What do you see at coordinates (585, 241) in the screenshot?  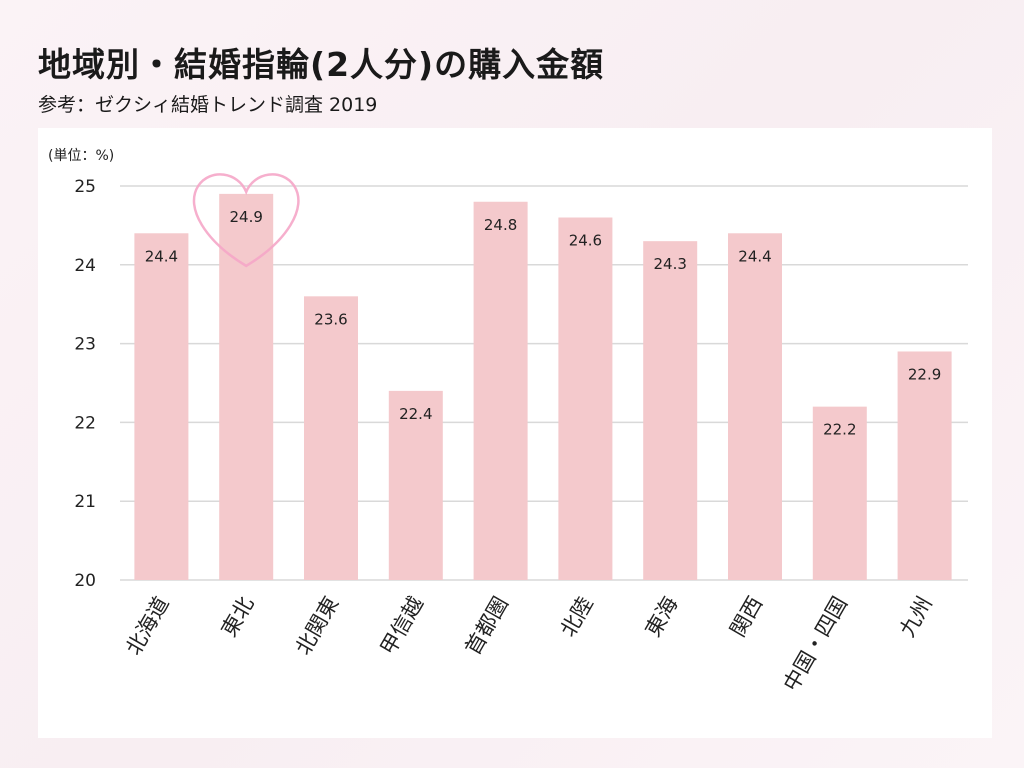 I see `data-label: 24.6` at bounding box center [585, 241].